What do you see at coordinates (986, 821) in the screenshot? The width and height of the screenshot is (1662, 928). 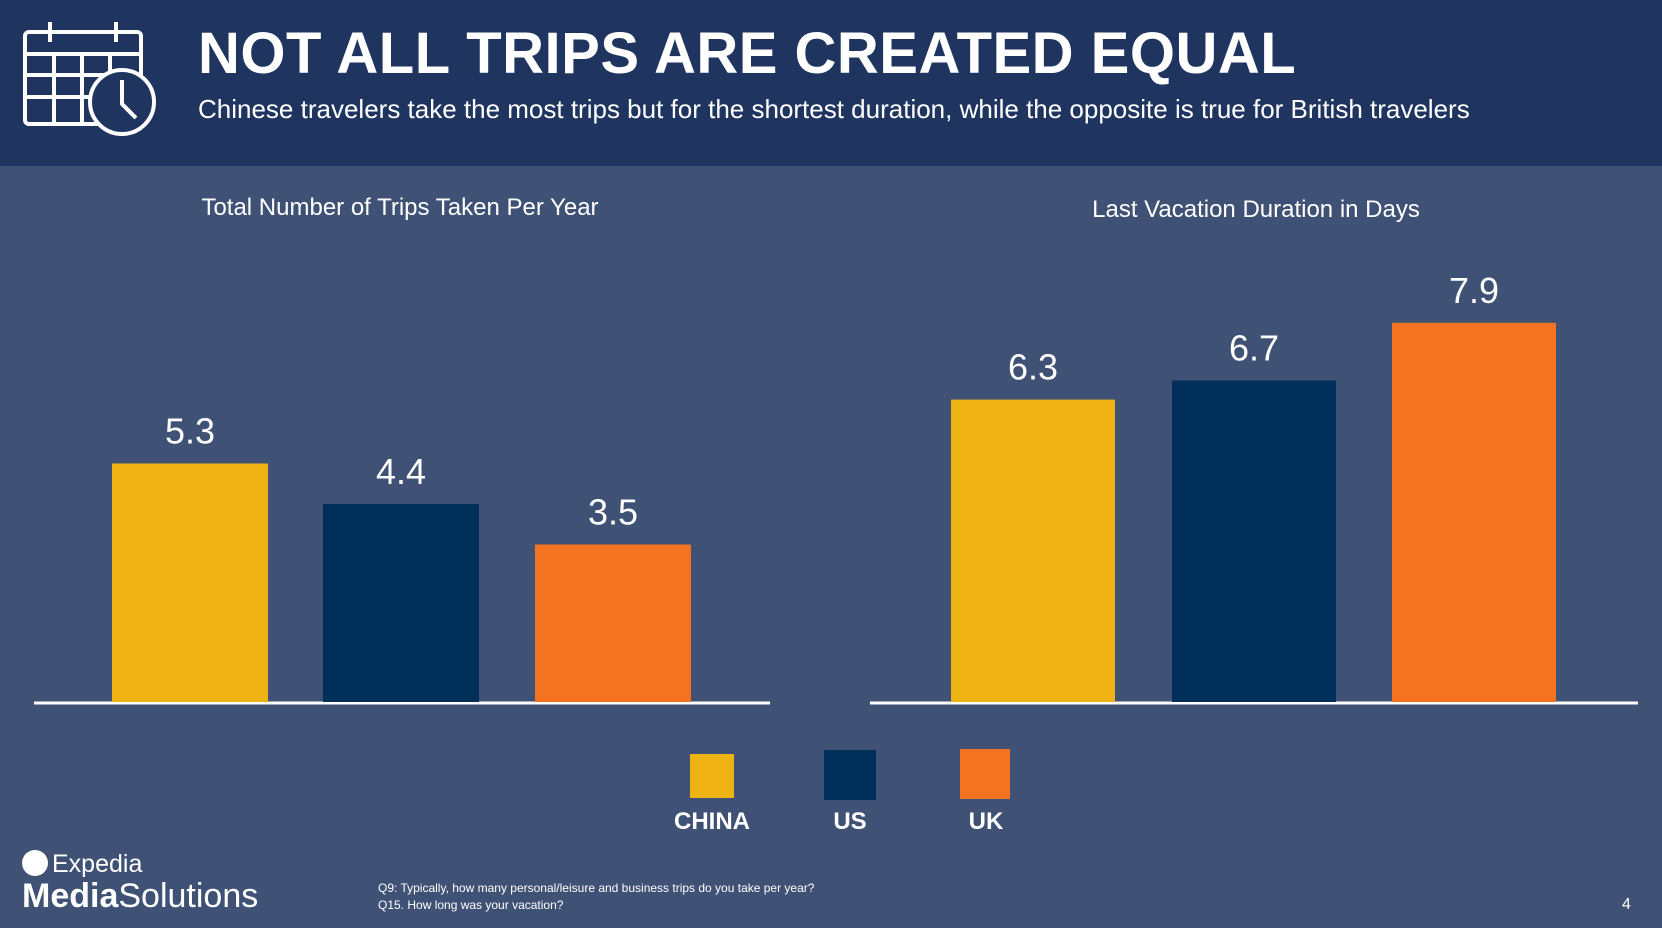 I see `legend-label-uk: UK` at bounding box center [986, 821].